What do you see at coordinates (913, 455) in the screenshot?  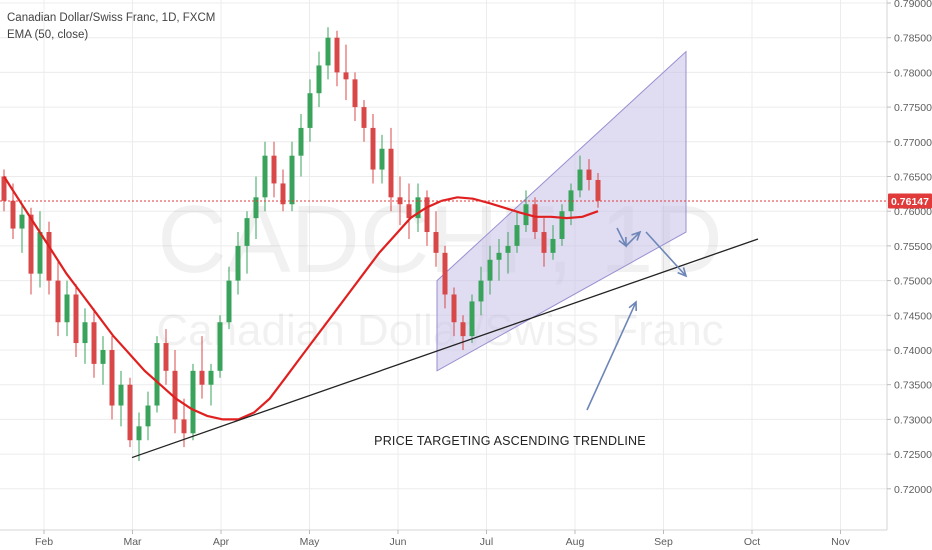 I see `y-tick-label: 0.72500` at bounding box center [913, 455].